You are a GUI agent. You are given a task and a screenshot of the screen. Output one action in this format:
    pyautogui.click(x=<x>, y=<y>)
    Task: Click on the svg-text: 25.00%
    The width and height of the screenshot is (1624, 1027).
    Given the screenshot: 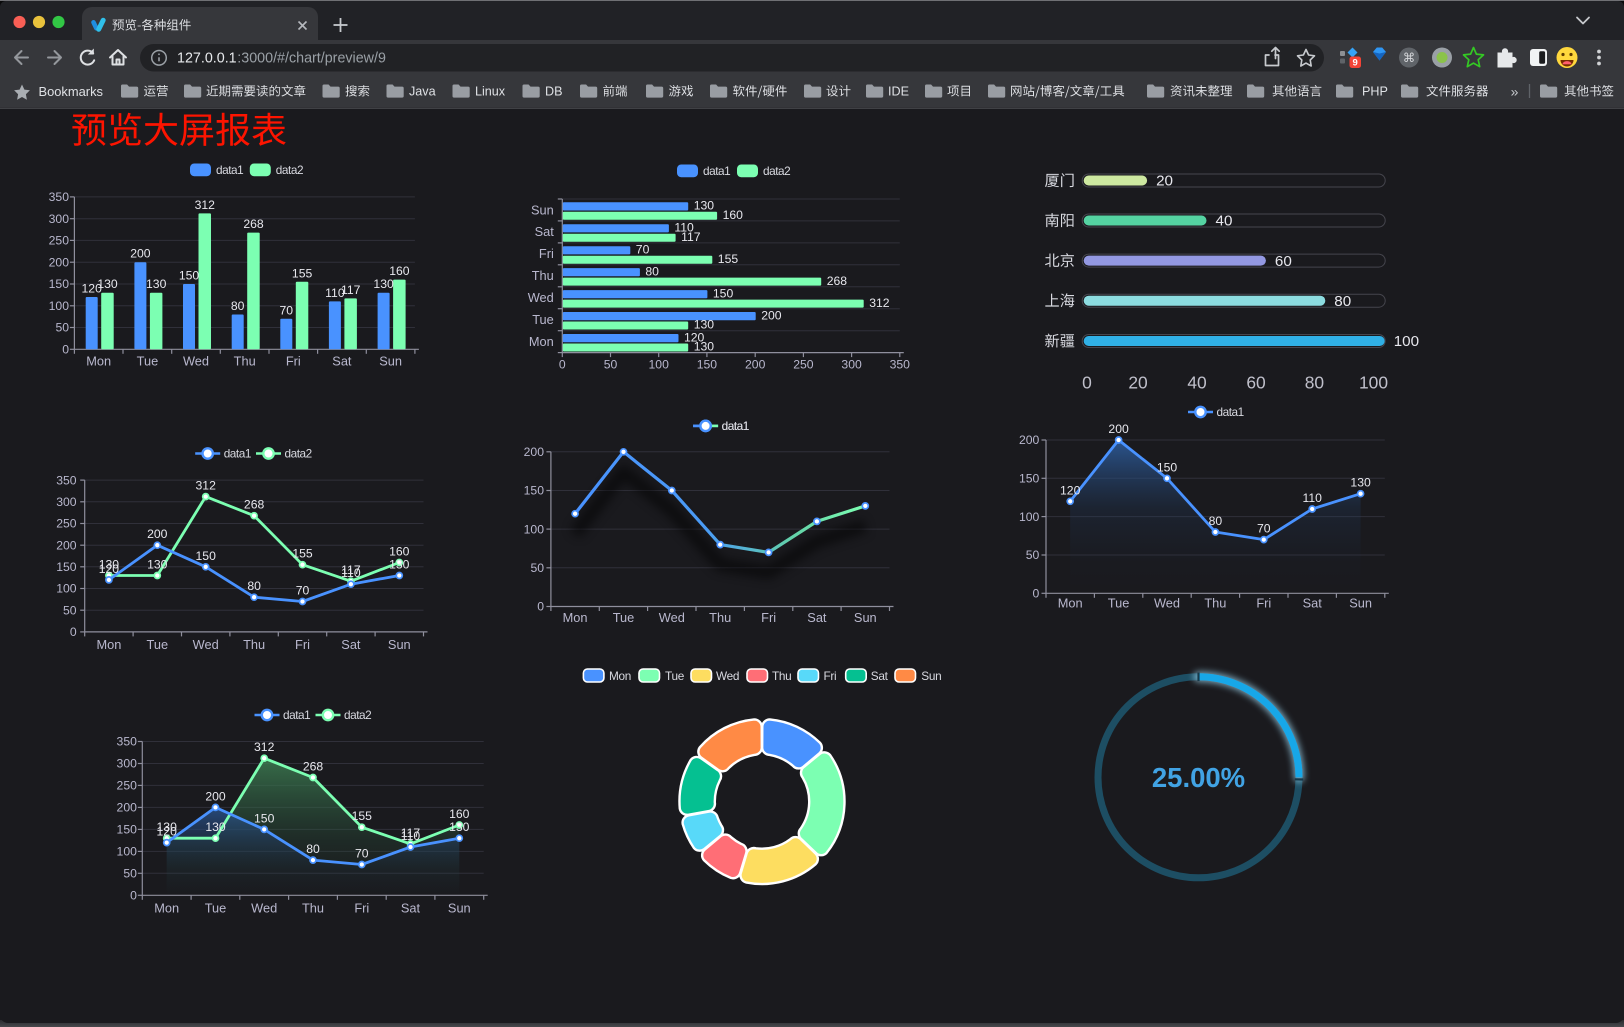 What is the action you would take?
    pyautogui.click(x=1198, y=777)
    